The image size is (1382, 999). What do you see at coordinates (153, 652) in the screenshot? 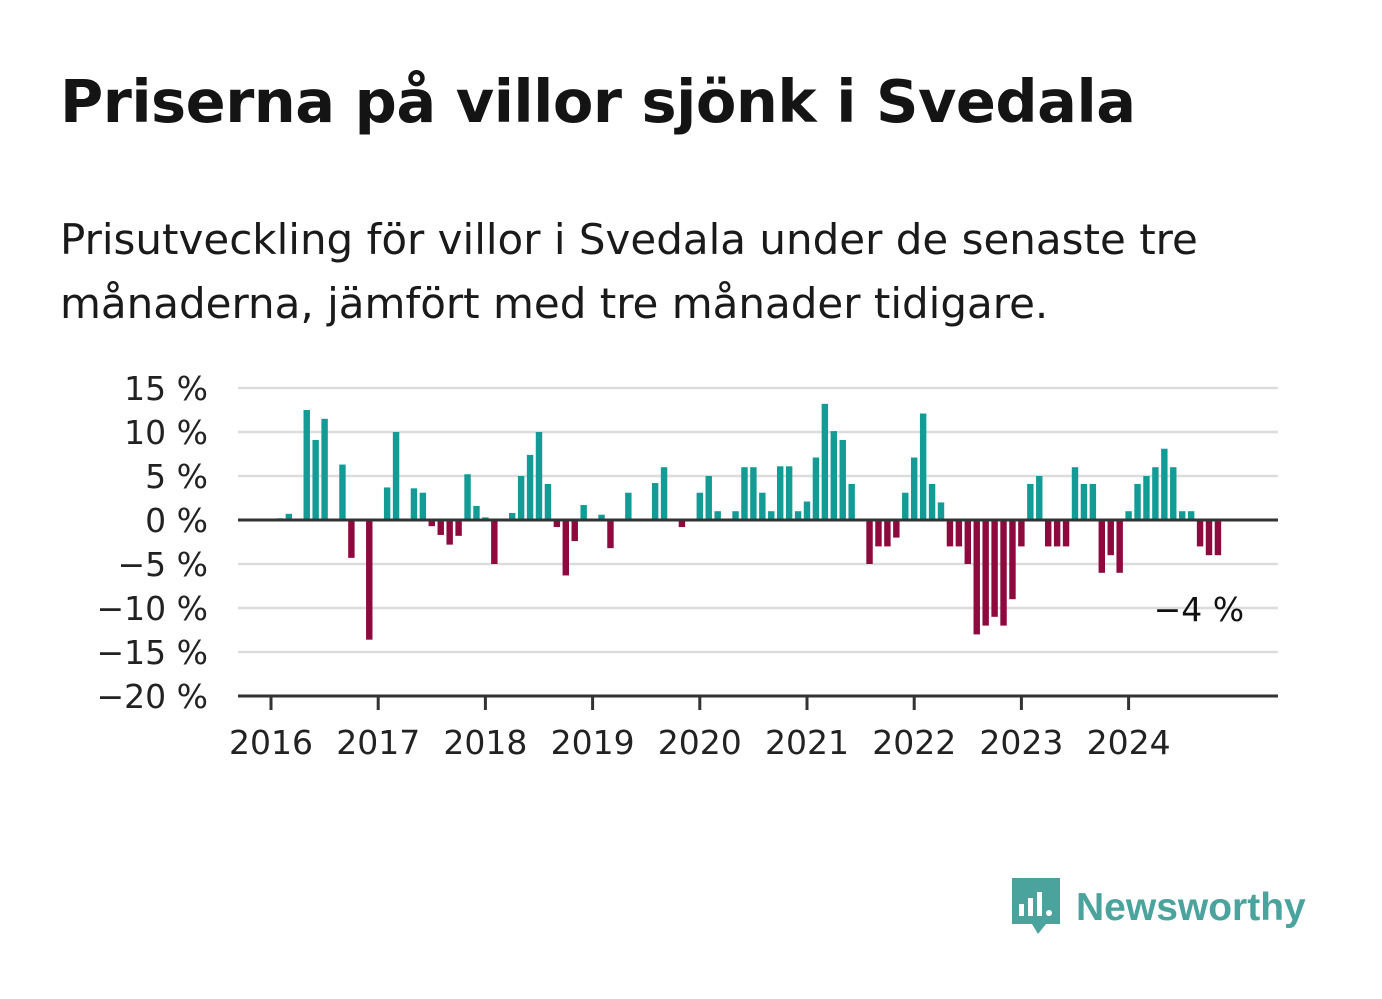
I see `y-tick-label: −15 %` at bounding box center [153, 652].